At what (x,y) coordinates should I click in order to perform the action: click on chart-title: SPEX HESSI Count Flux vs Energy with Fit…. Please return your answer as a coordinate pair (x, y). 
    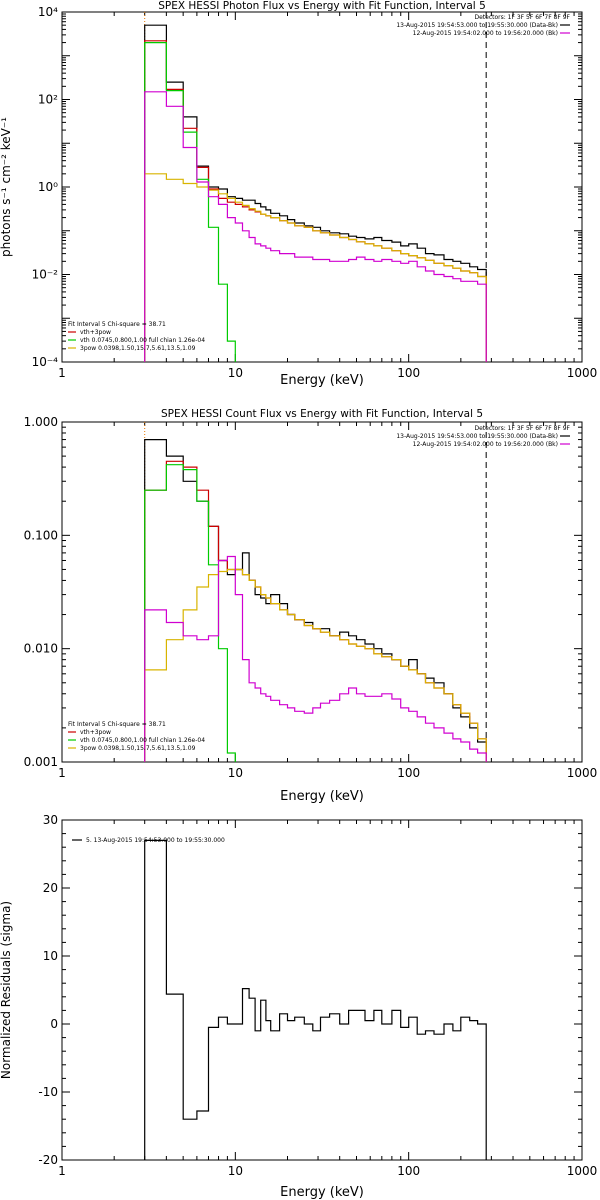
    Looking at the image, I should click on (322, 414).